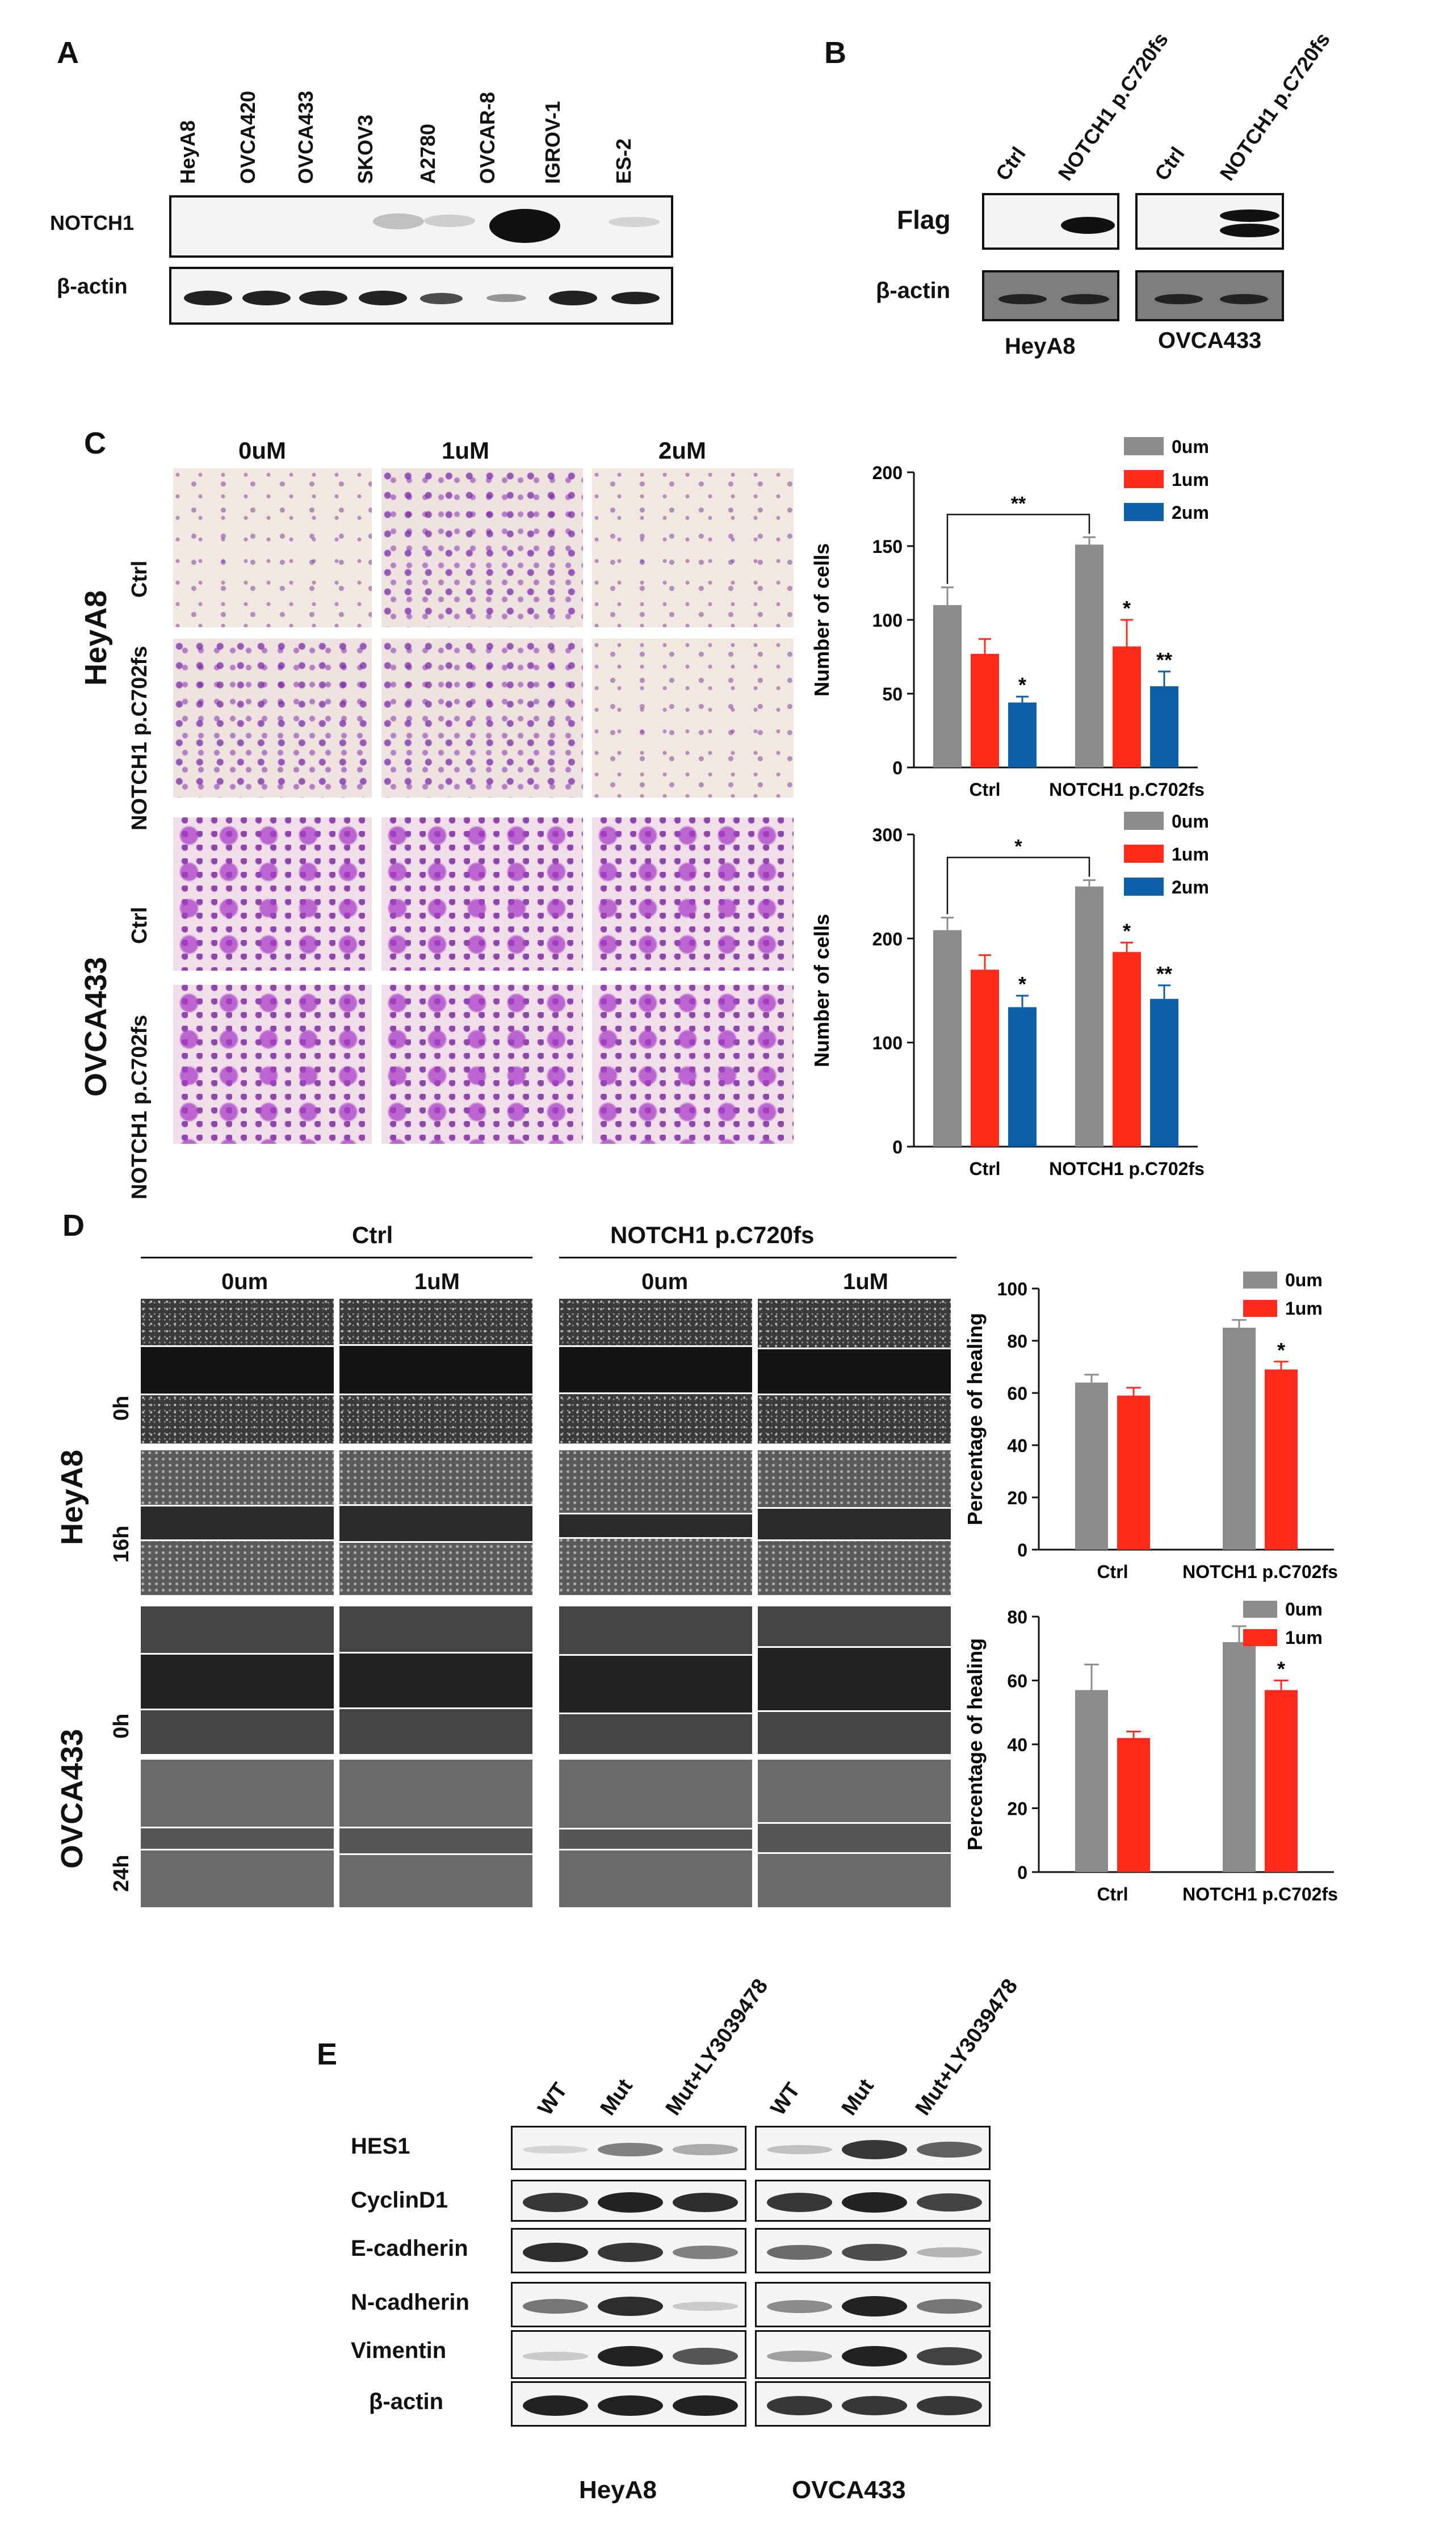 The image size is (1456, 2522). I want to click on panel-a-row-notch1: NOTCH1, so click(92, 222).